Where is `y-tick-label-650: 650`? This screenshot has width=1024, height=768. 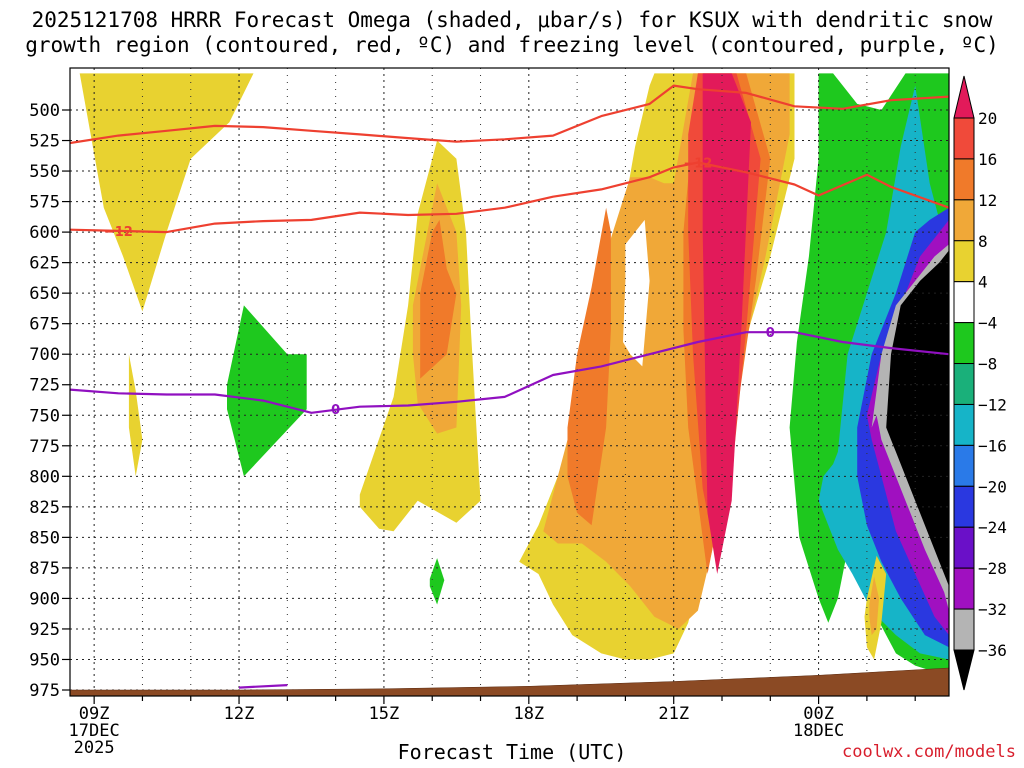
y-tick-label-650: 650 is located at coordinates (44, 294).